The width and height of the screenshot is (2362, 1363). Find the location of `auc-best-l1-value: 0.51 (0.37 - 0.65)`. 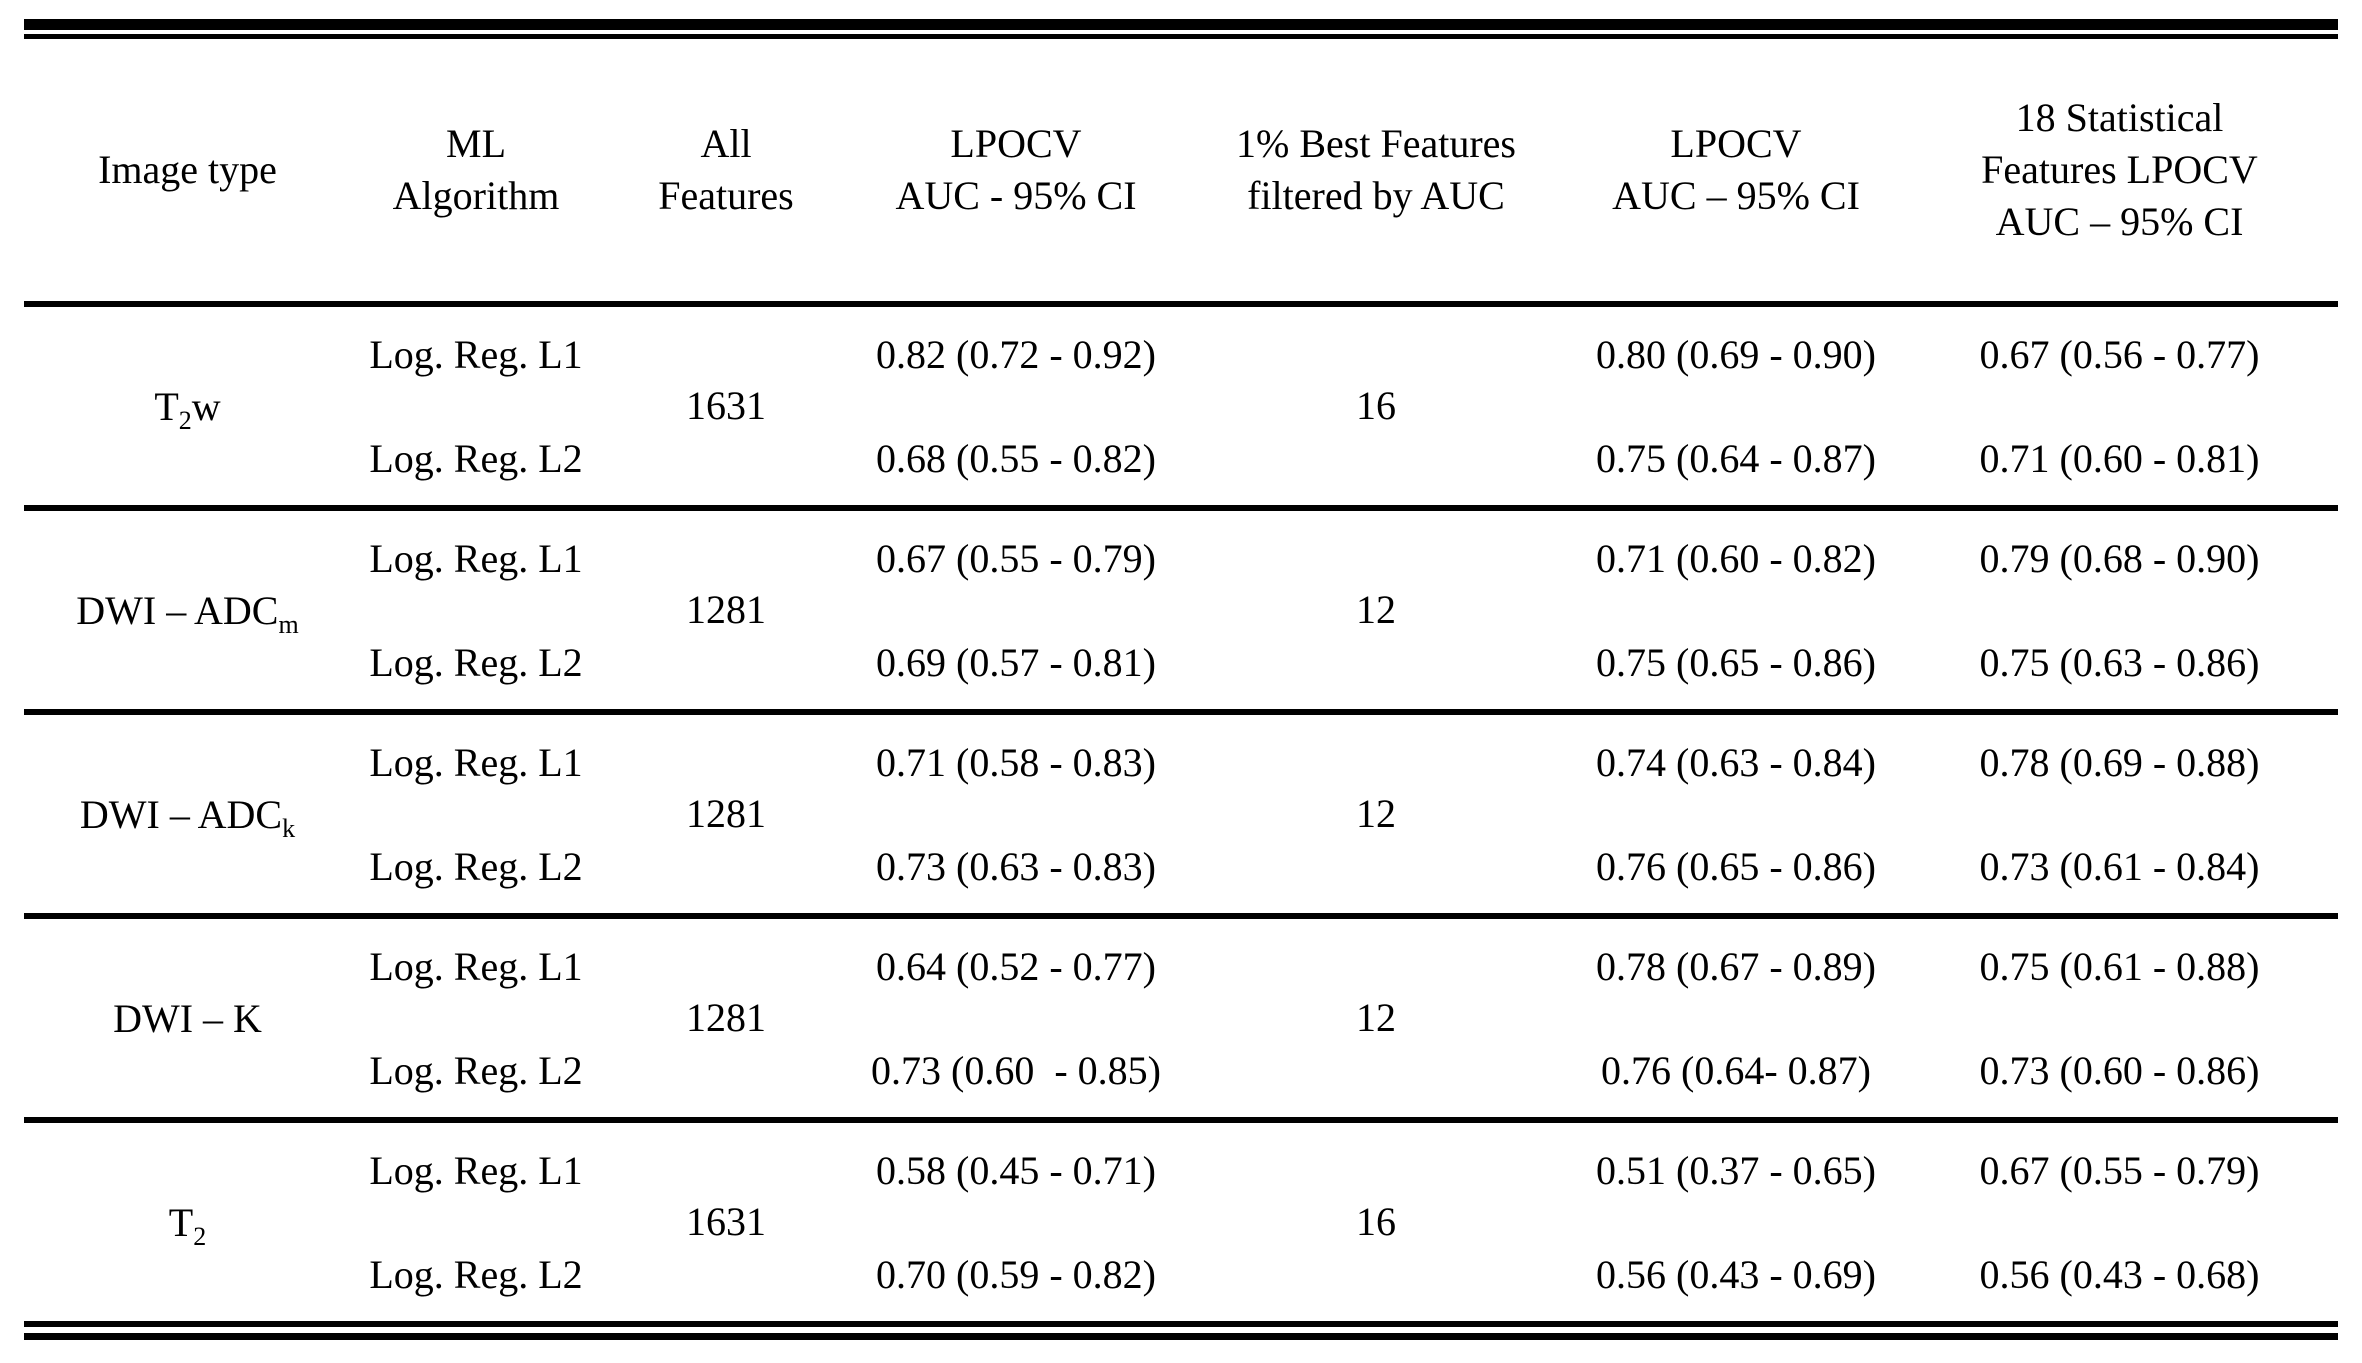

auc-best-l1-value: 0.51 (0.37 - 0.65) is located at coordinates (1736, 1170).